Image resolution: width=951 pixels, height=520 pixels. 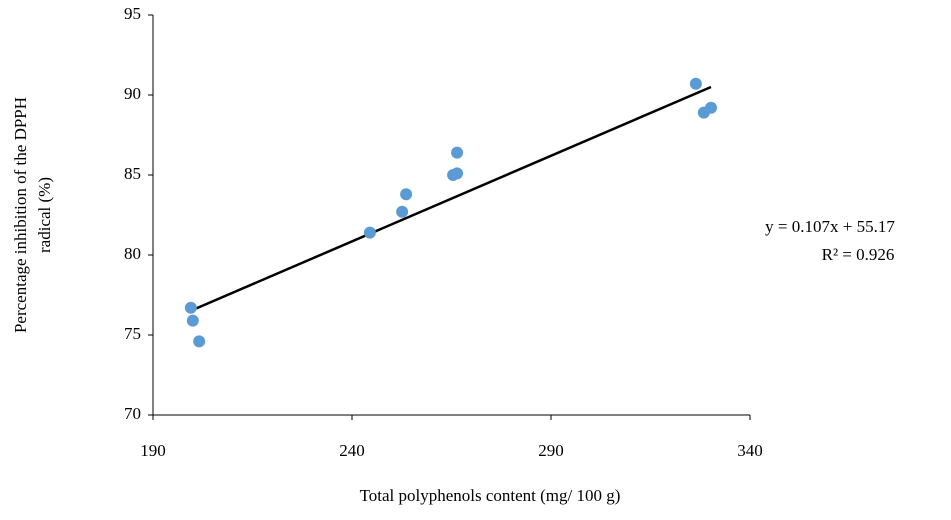 What do you see at coordinates (132, 253) in the screenshot?
I see `y-tick-label: 80` at bounding box center [132, 253].